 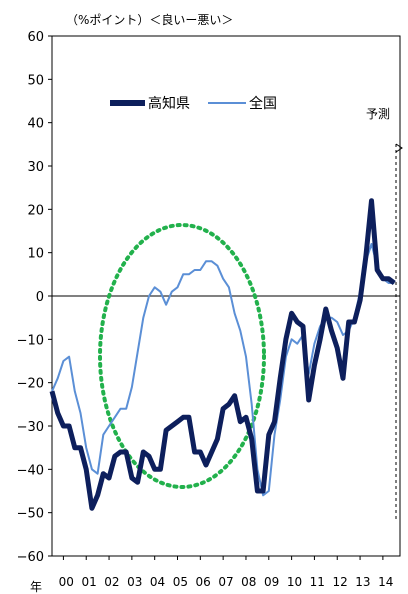 I want to click on legend: 高知県 全国, so click(x=193, y=103).